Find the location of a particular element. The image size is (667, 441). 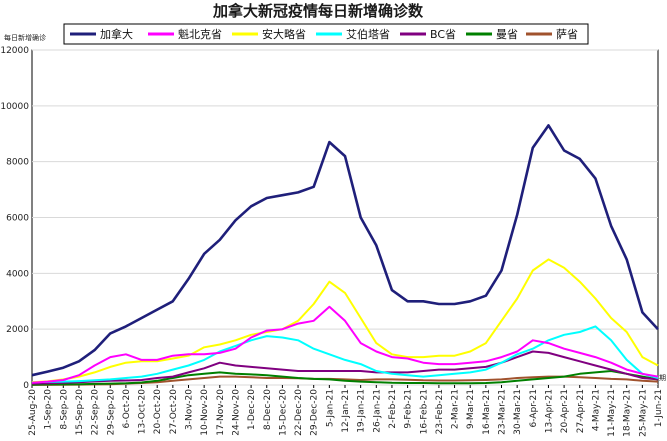

x-tick-label: 16-Mar-21 is located at coordinates (487, 412).